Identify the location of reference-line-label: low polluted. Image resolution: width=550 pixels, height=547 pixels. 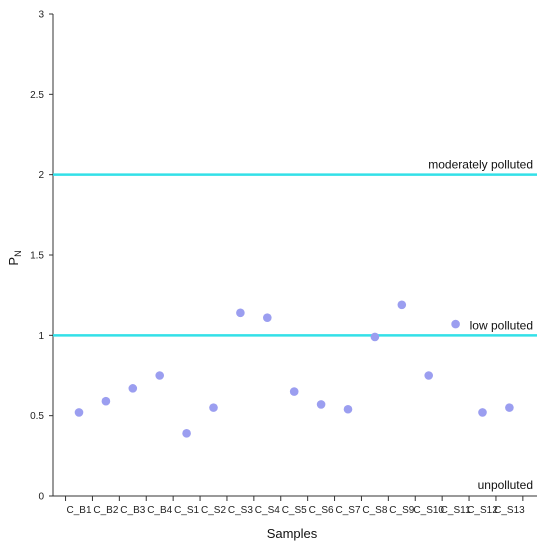
(501, 325).